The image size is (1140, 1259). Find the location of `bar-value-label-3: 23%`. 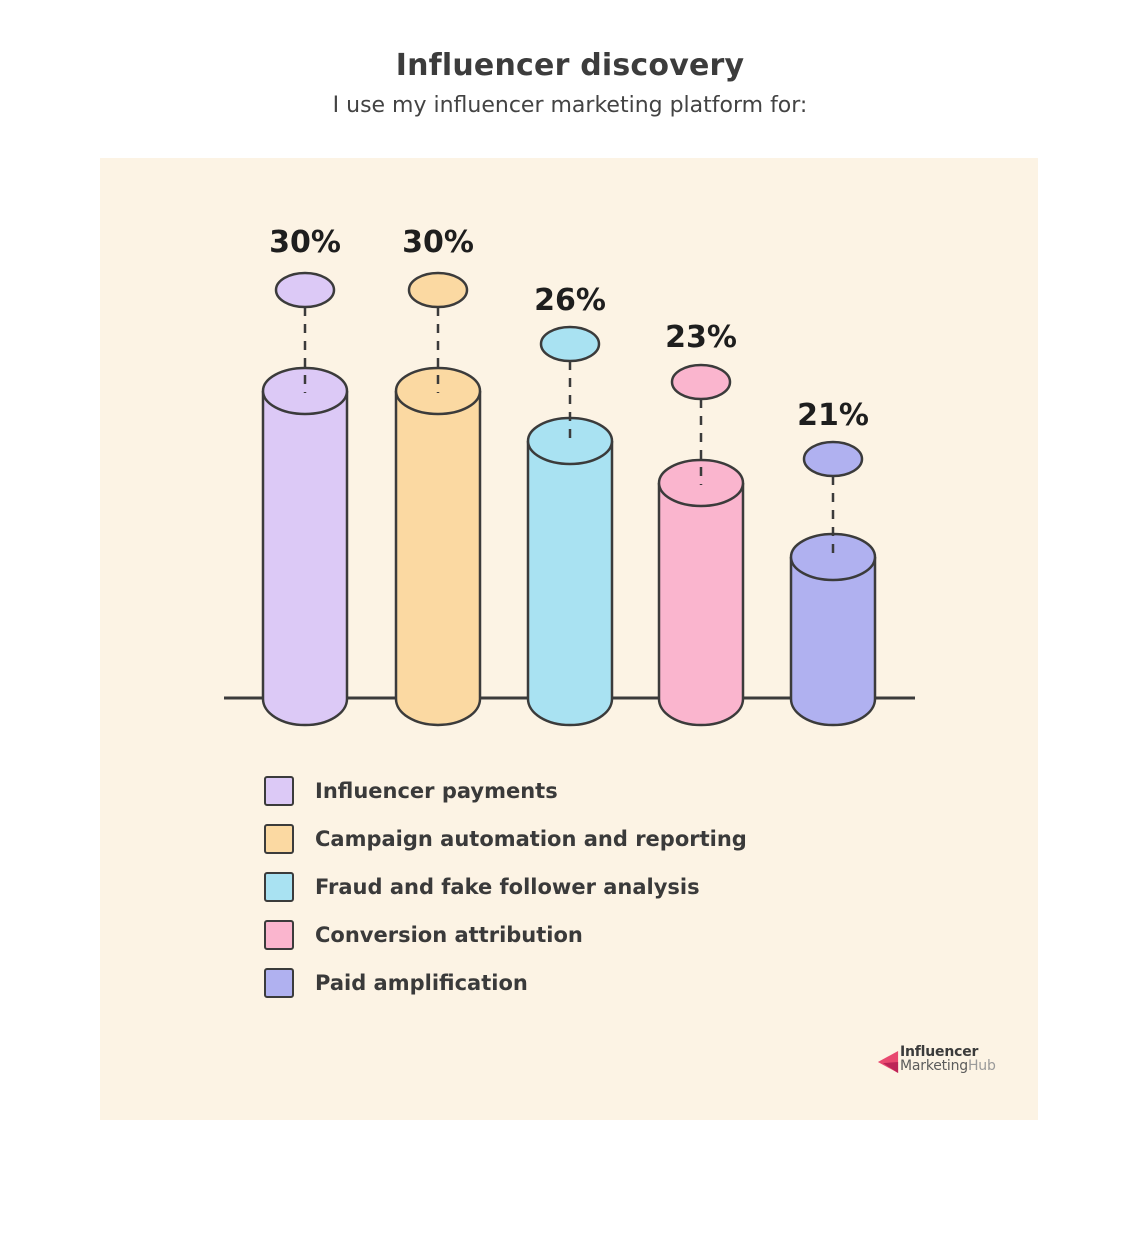

bar-value-label-3: 23% is located at coordinates (701, 337).